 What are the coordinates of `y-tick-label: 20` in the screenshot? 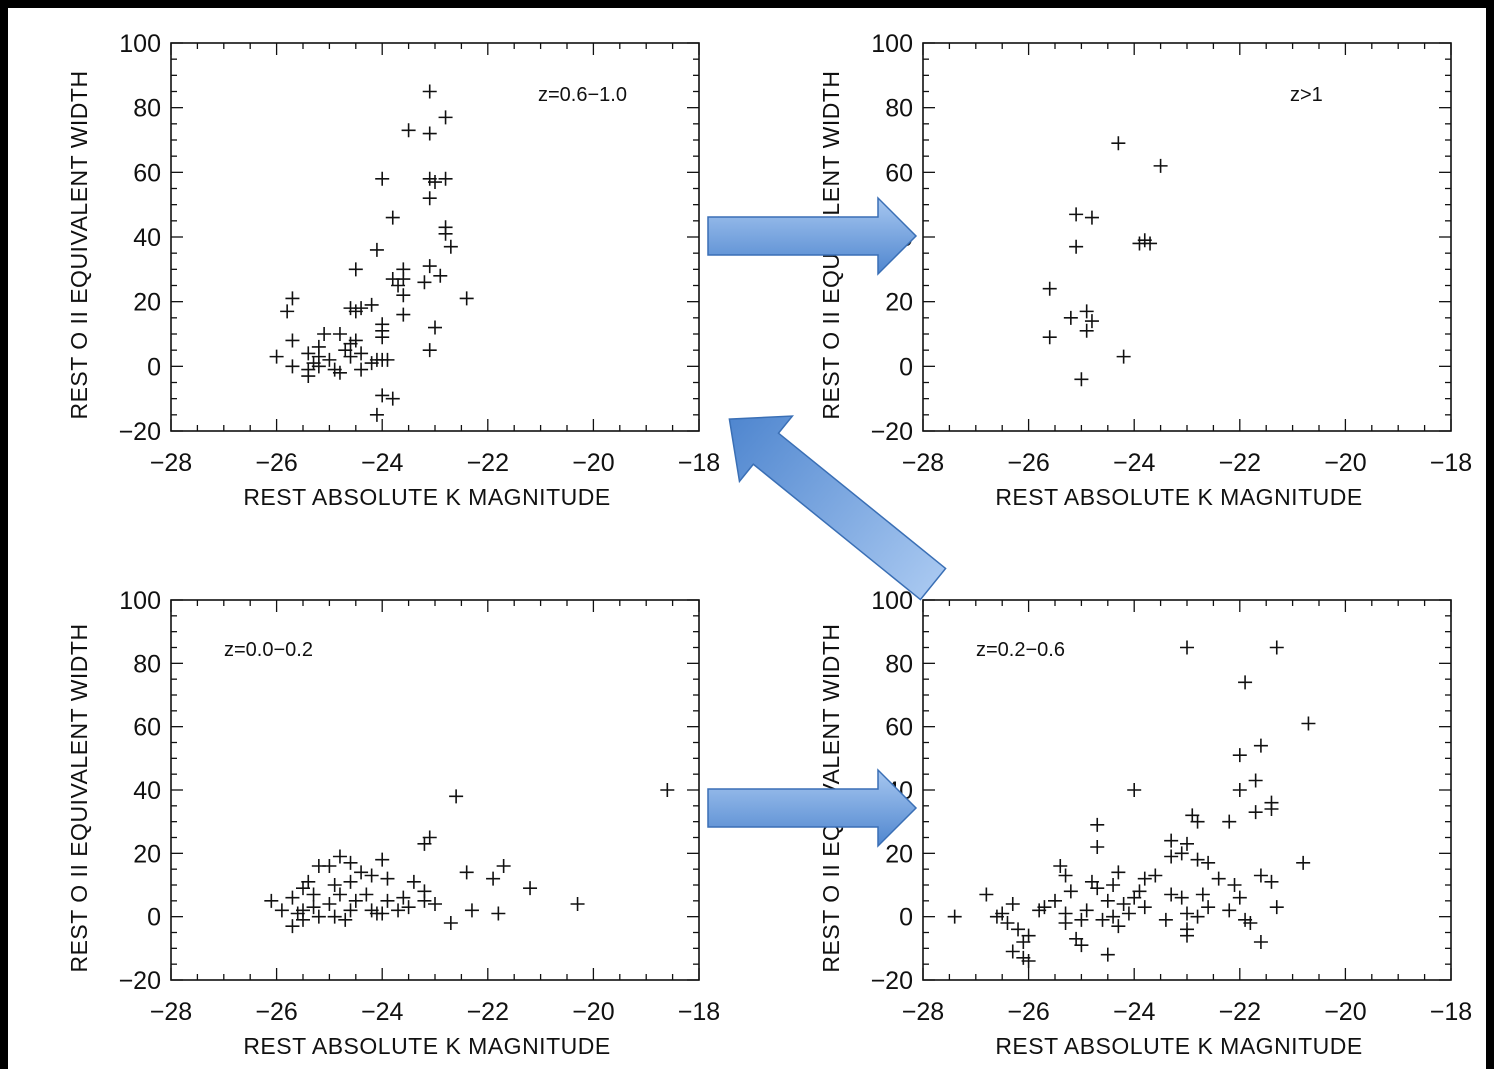 It's located at (147, 854).